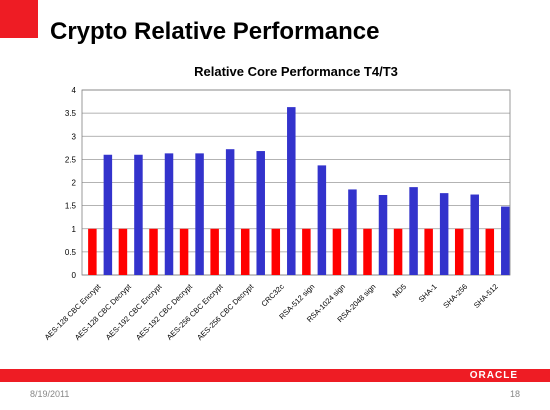 The width and height of the screenshot is (550, 410). What do you see at coordinates (74, 136) in the screenshot?
I see `y-tick-label: 3` at bounding box center [74, 136].